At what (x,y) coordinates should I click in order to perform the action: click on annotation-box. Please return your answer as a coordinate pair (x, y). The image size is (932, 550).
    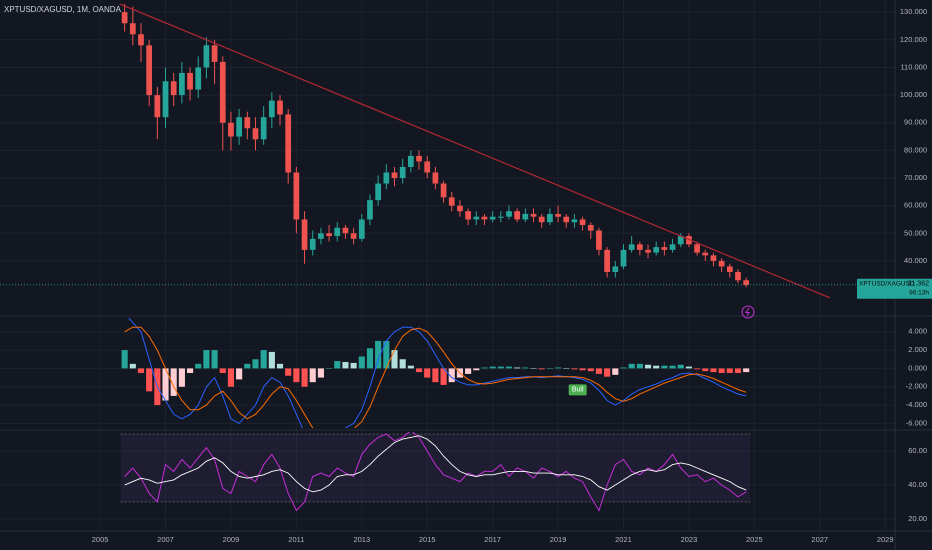
    Looking at the image, I should click on (577, 390).